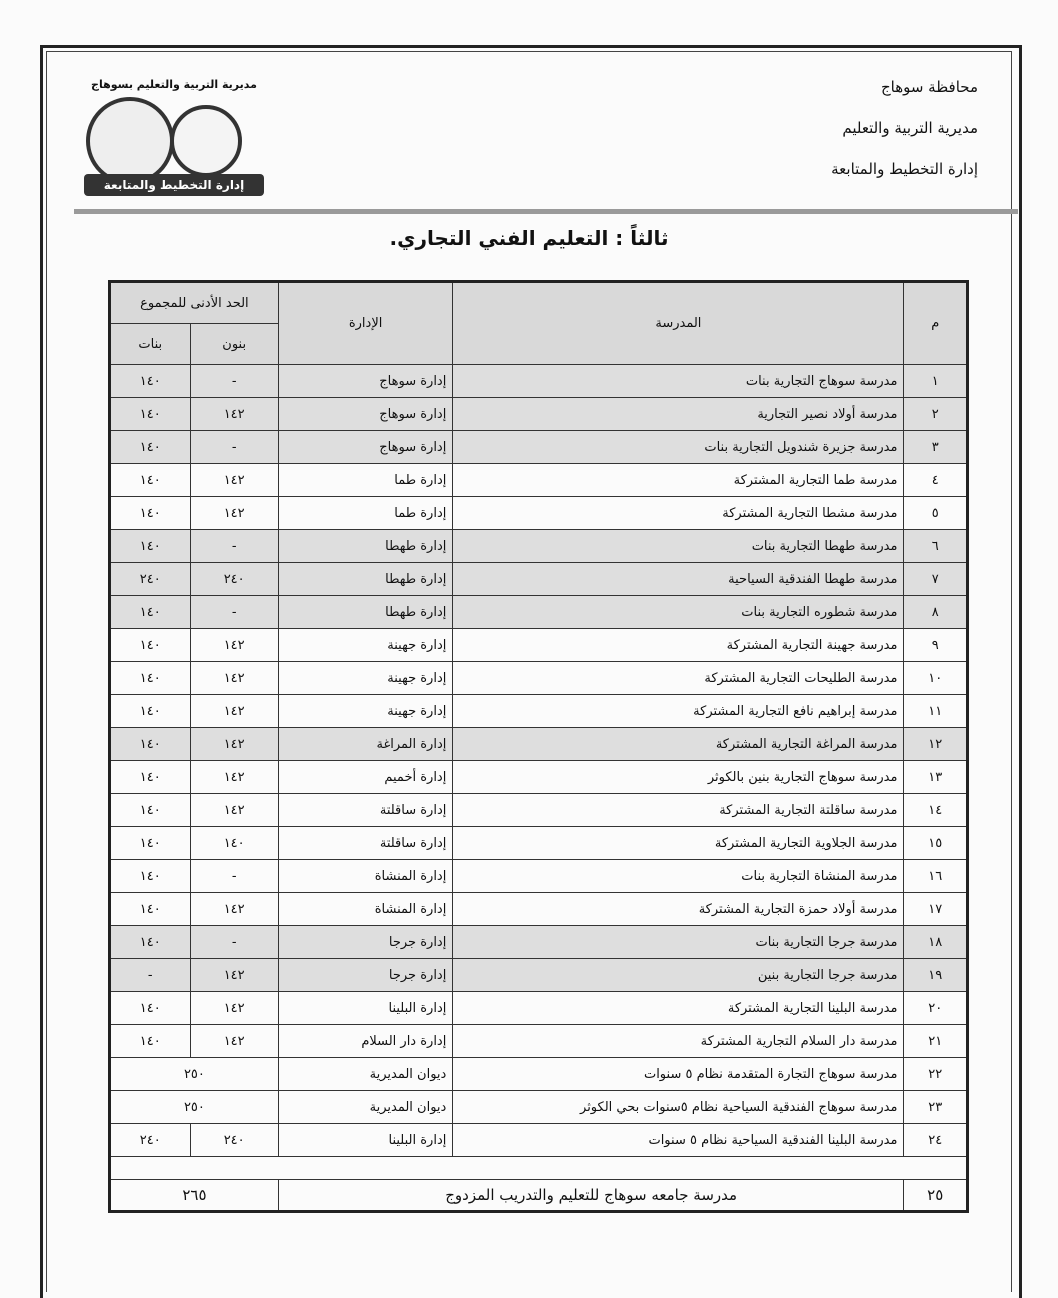 This screenshot has width=1058, height=1298. Describe the element at coordinates (365, 612) in the screenshot. I see `administration: إدارة طهطا` at that location.